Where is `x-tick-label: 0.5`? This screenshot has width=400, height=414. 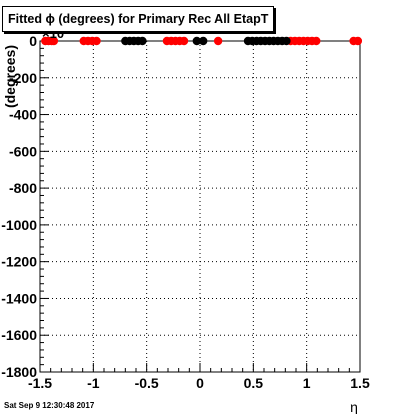
x-tick-label: 0.5 is located at coordinates (254, 383).